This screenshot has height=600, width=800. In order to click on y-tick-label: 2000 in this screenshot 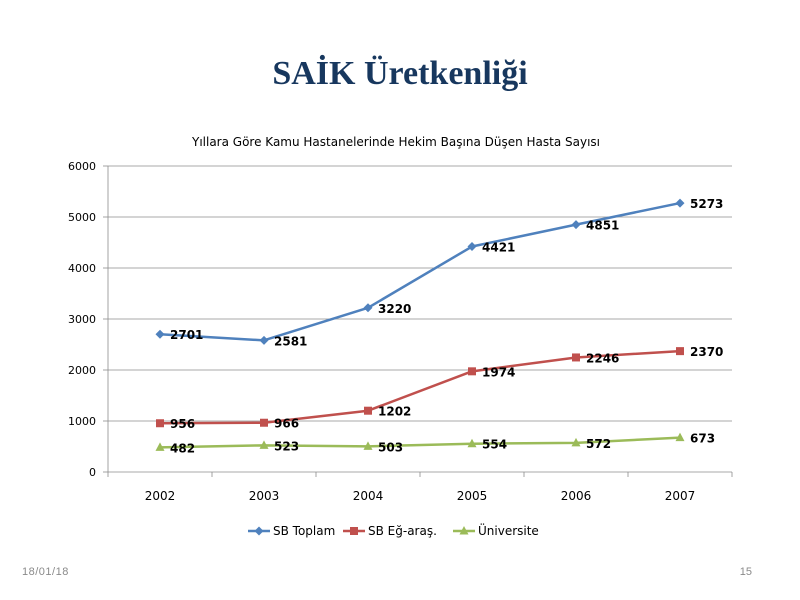, I will do `click(82, 370)`.